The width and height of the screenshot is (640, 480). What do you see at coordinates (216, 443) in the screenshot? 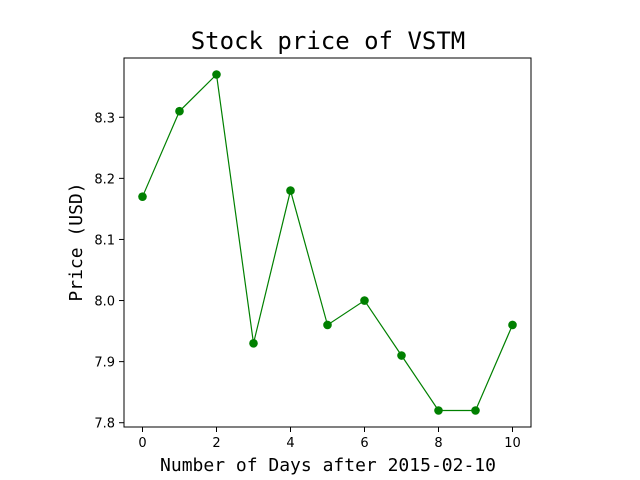
I see `x-tick-label: 2` at bounding box center [216, 443].